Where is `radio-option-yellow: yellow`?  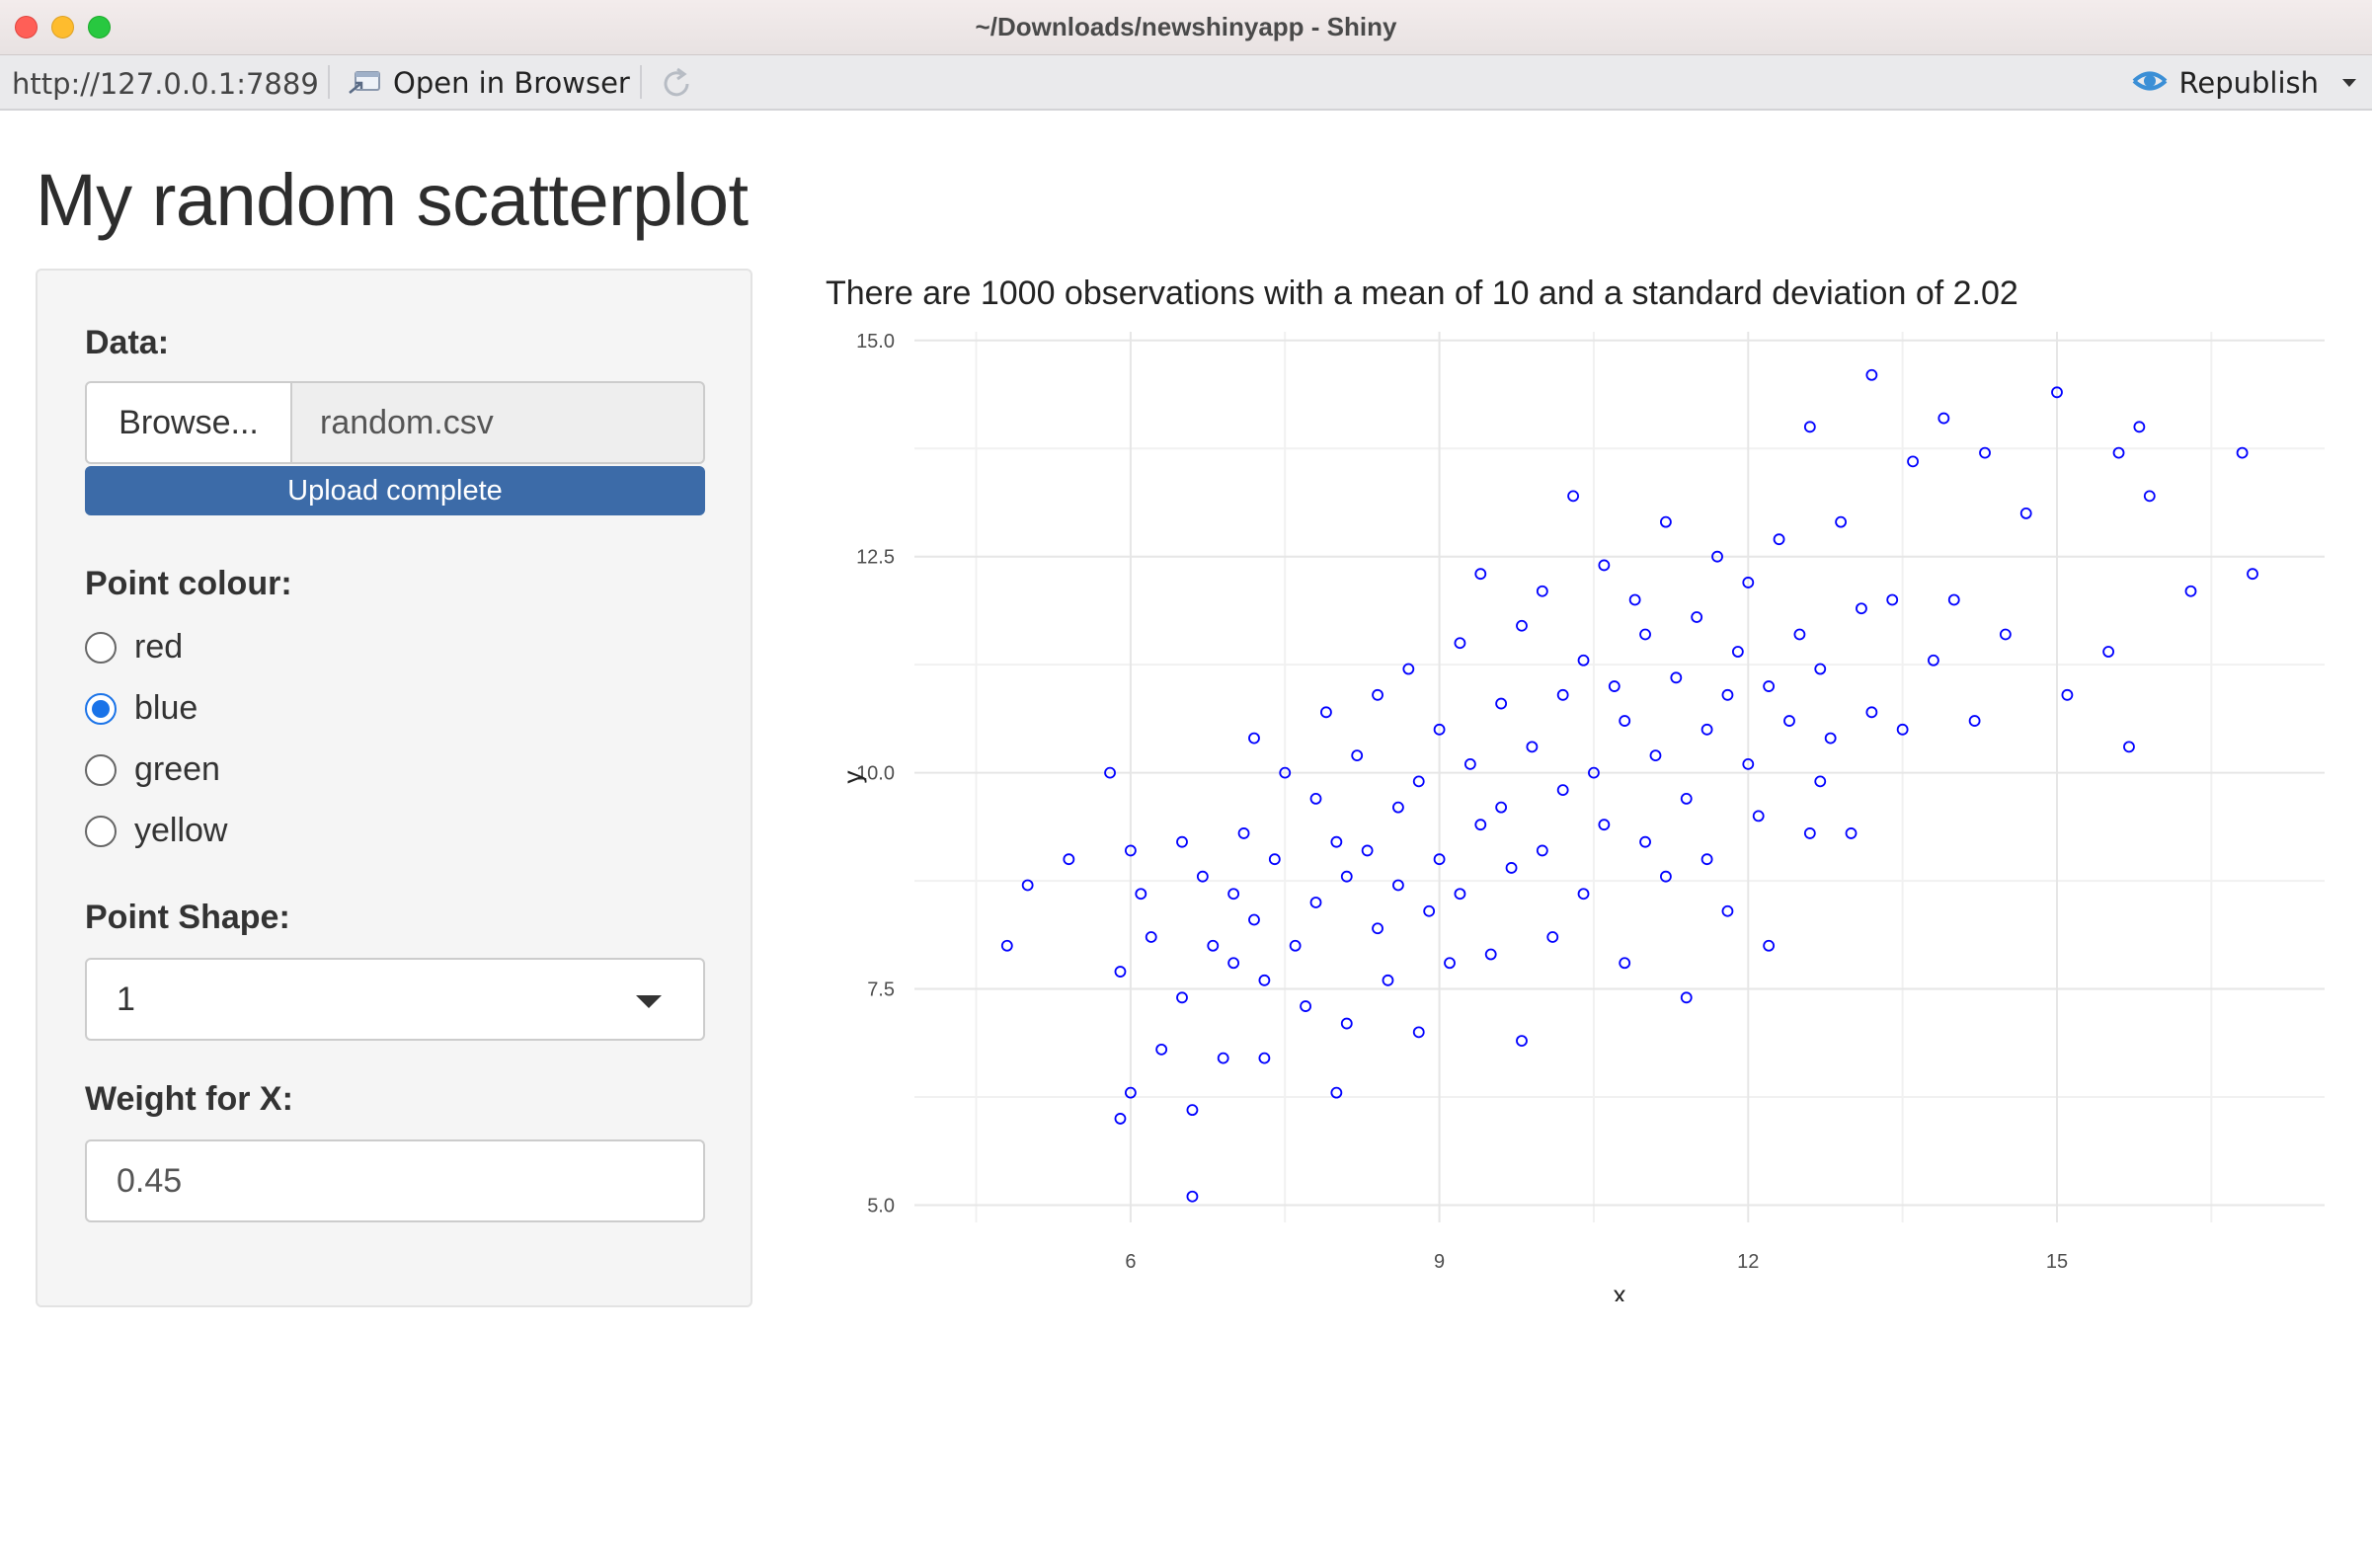
radio-option-yellow: yellow is located at coordinates (156, 831).